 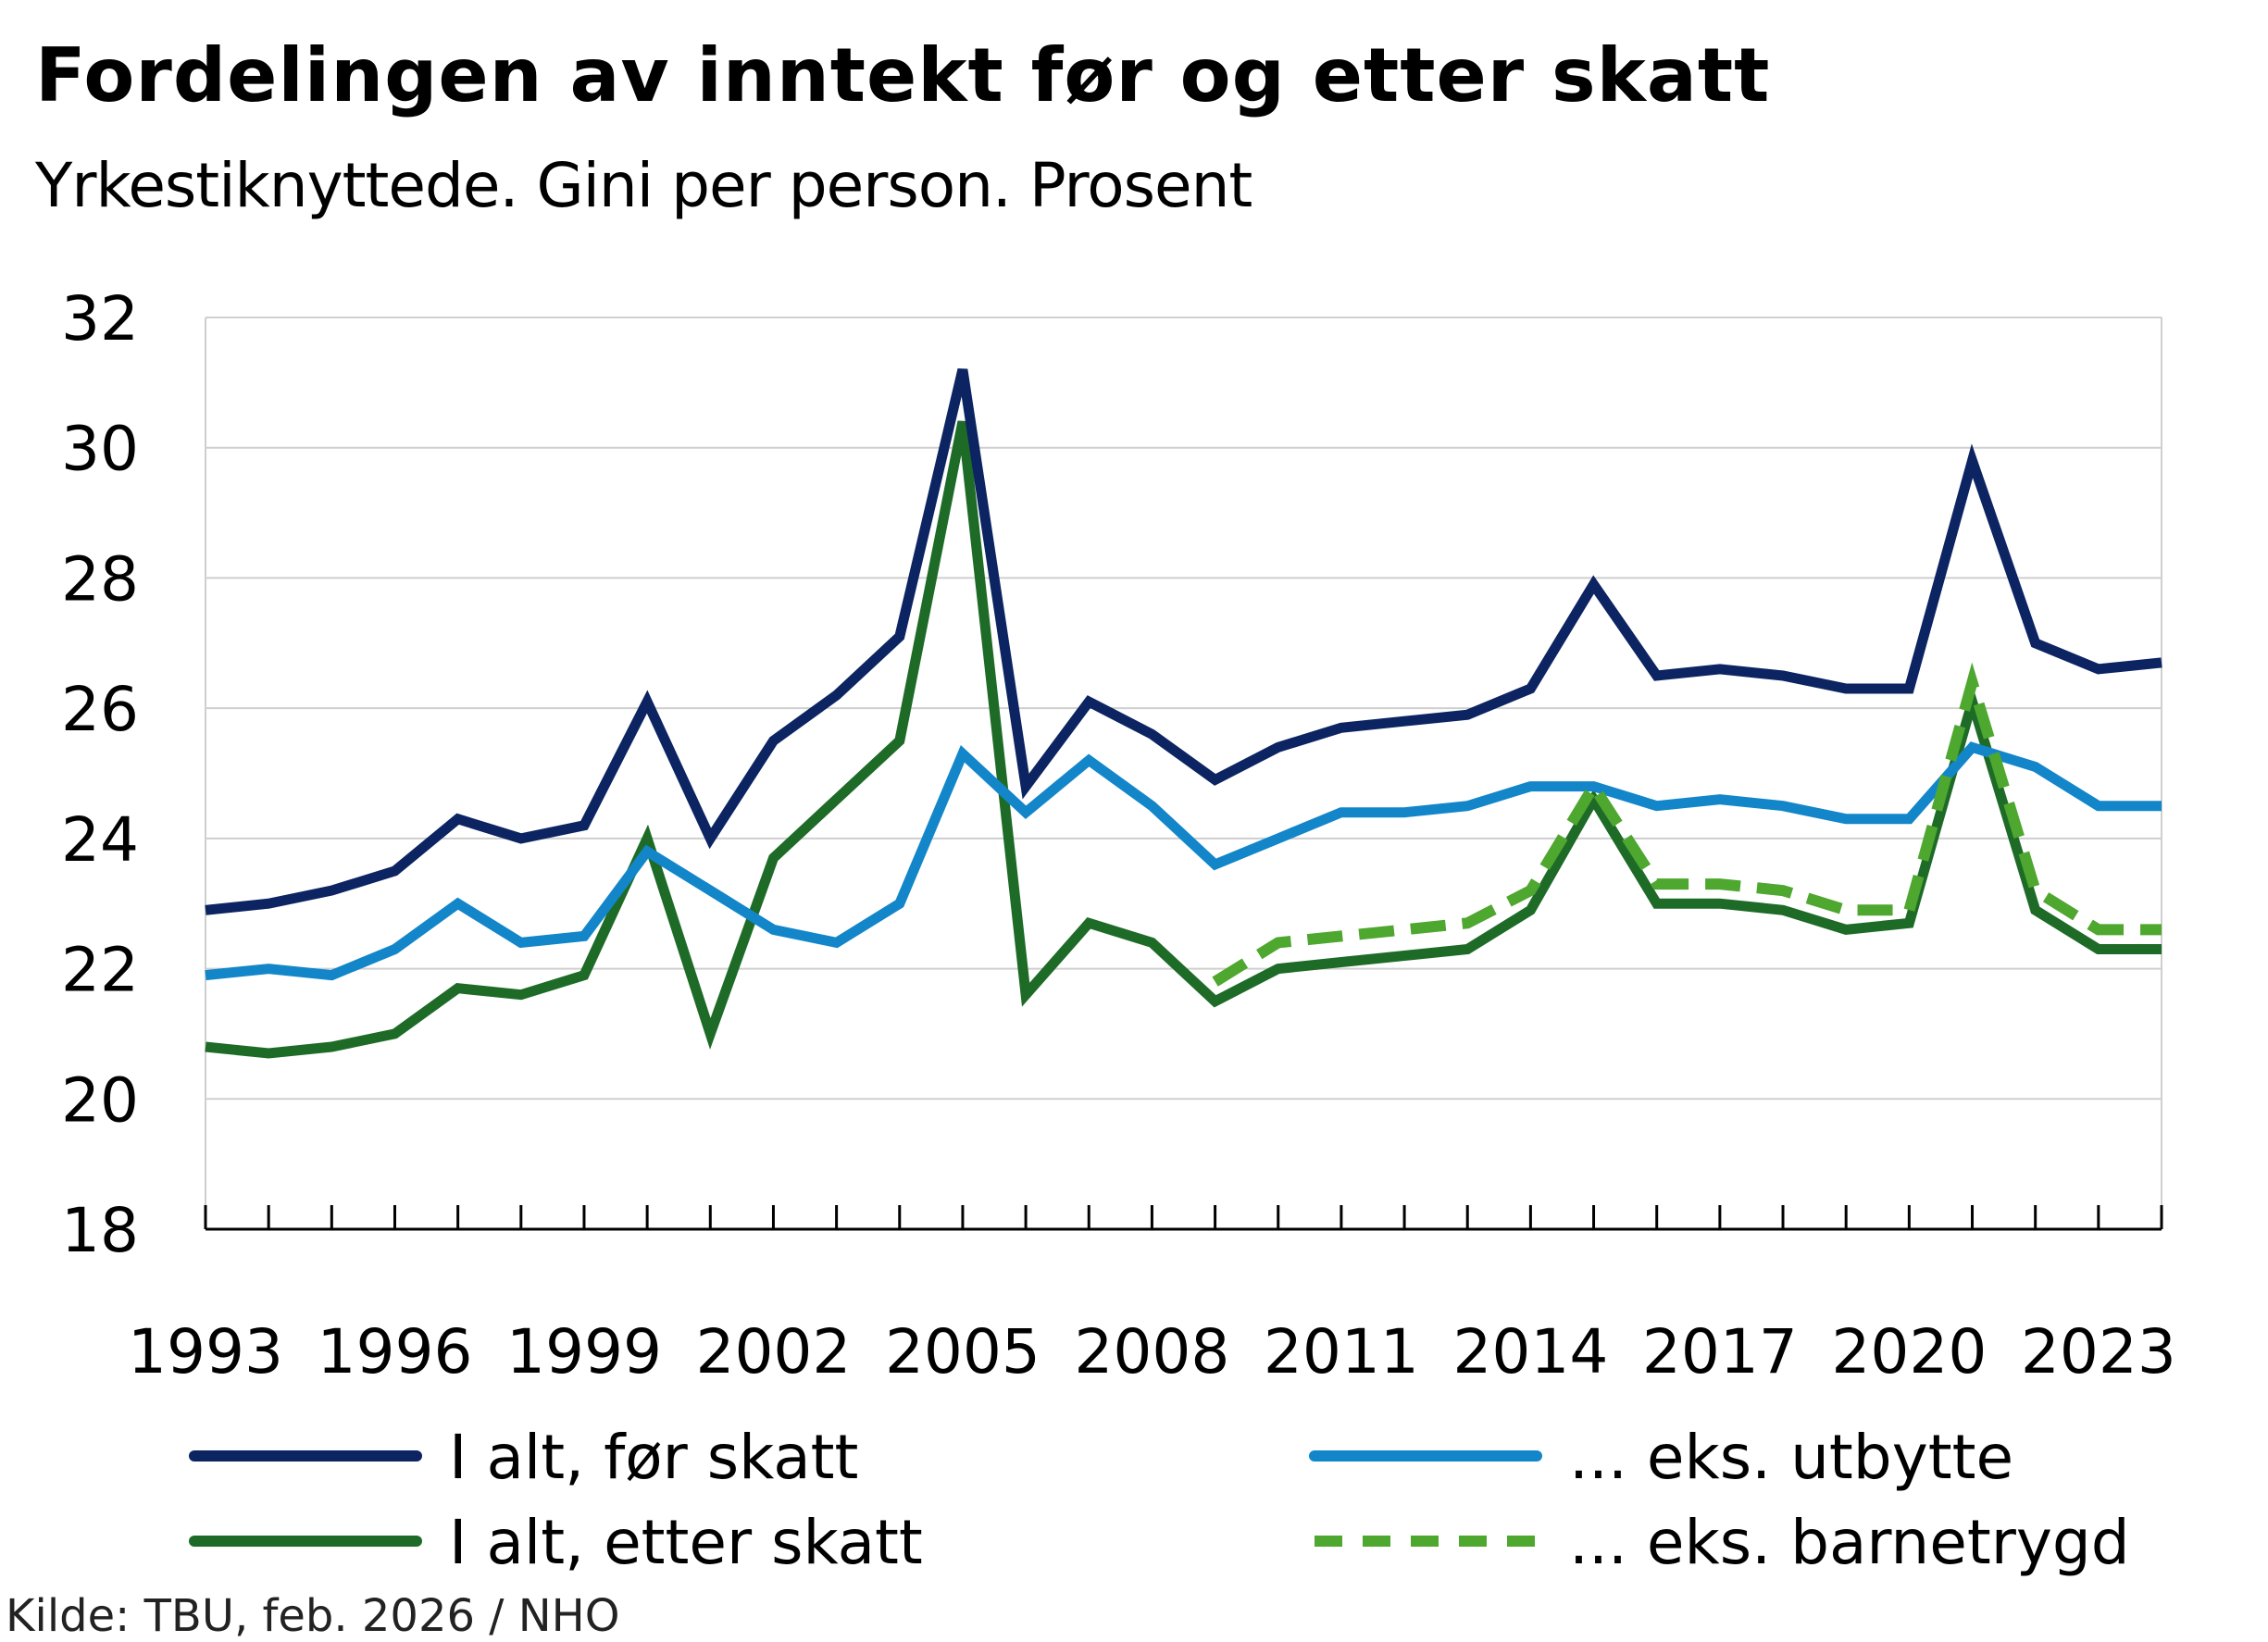 I want to click on x-tick-label: 2008, so click(x=1151, y=1351).